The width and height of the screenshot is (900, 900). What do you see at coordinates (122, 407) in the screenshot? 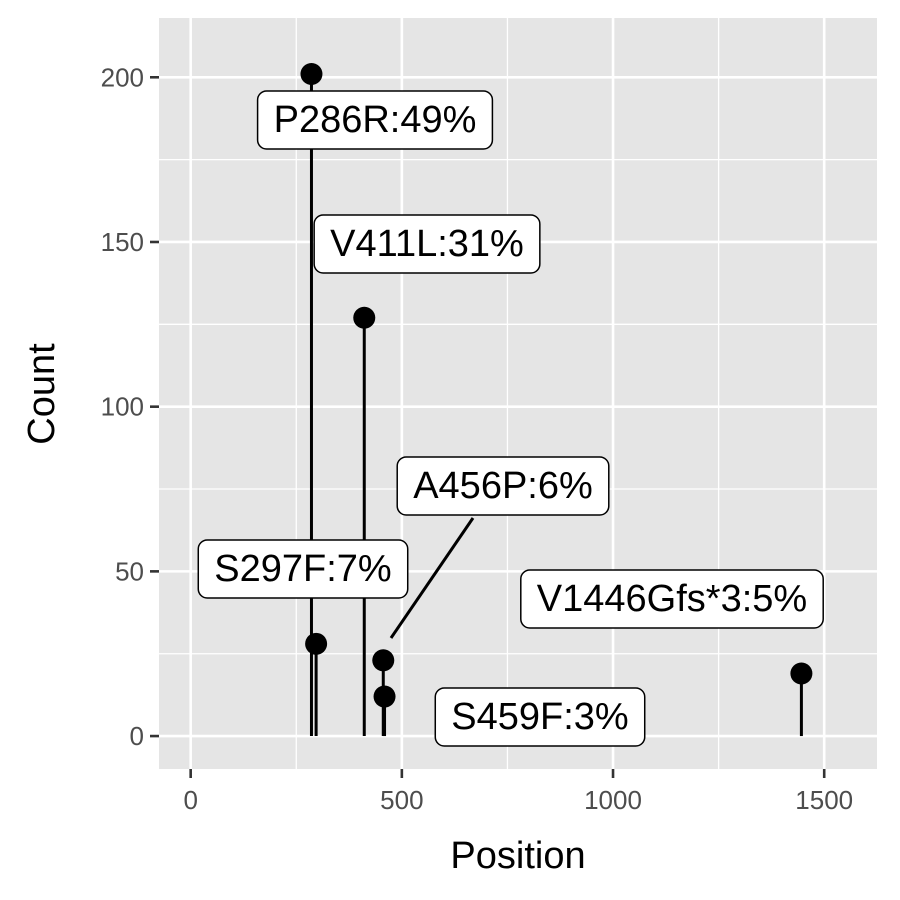
I see `y-tick-label: 100` at bounding box center [122, 407].